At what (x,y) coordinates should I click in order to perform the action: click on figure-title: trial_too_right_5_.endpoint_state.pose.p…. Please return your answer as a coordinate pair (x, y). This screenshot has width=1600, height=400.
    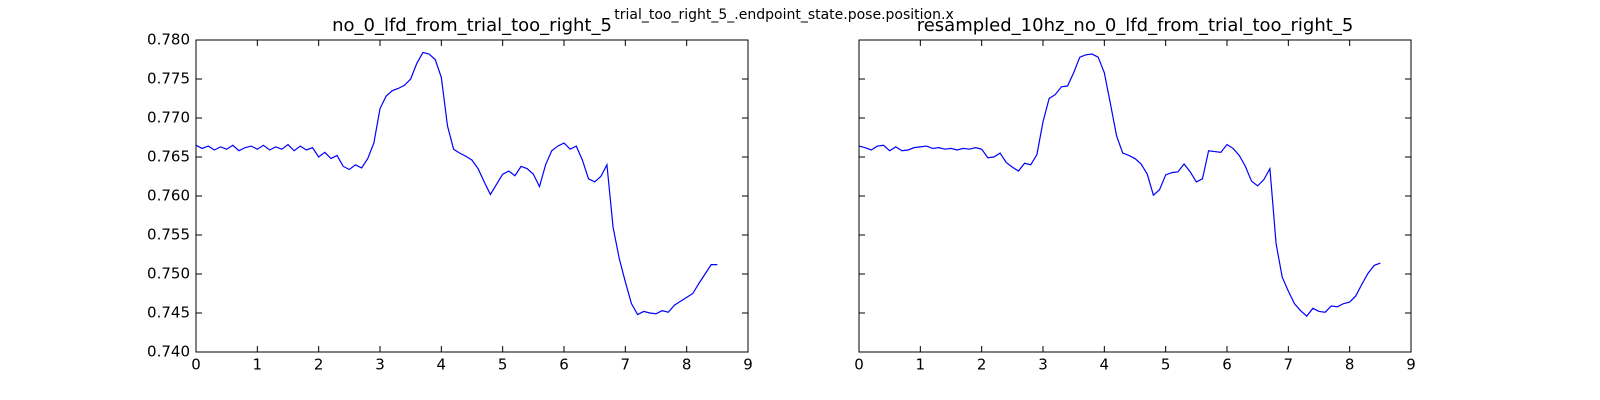
    Looking at the image, I should click on (783, 15).